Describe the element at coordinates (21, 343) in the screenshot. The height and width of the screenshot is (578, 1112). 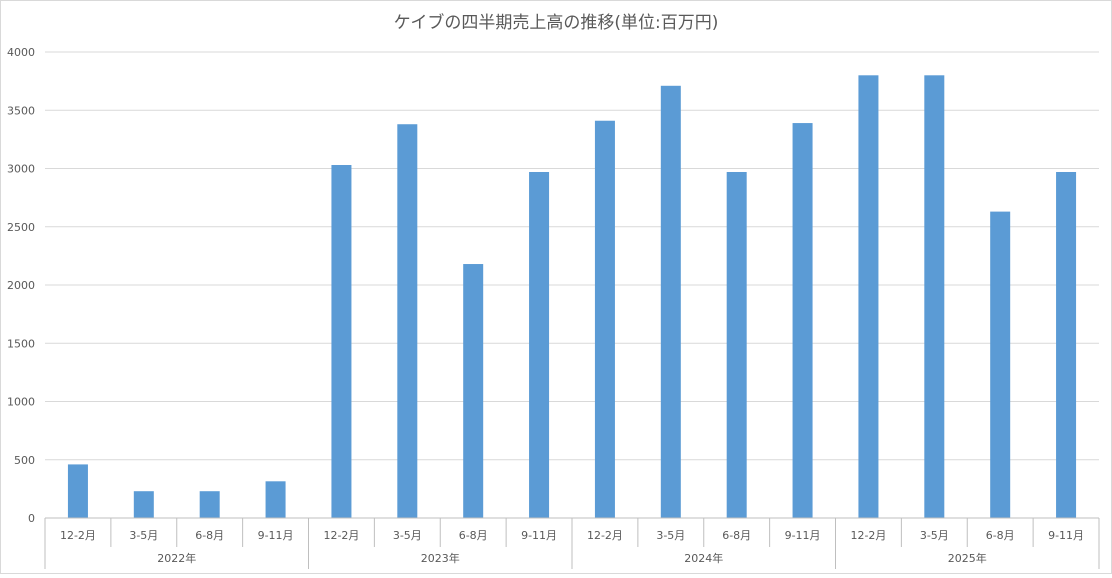
I see `y-tick-label: 1500` at that location.